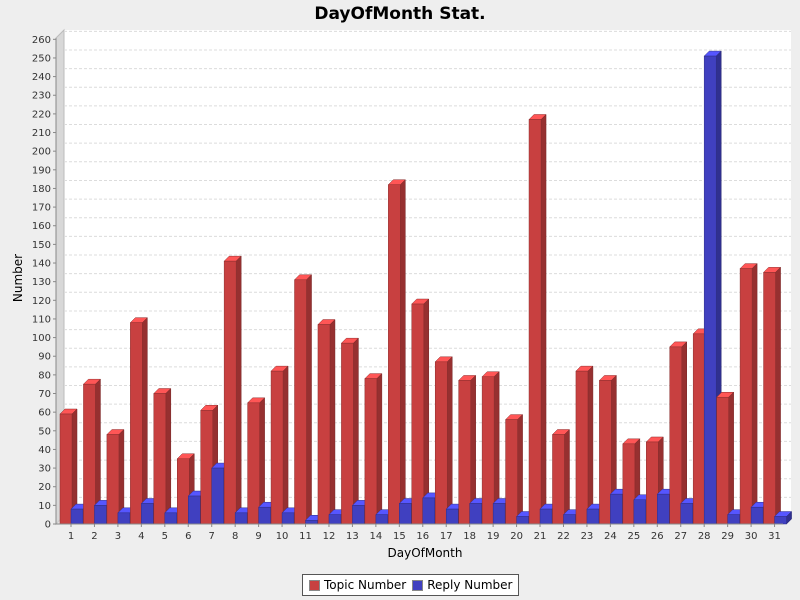 The width and height of the screenshot is (800, 600). What do you see at coordinates (165, 536) in the screenshot?
I see `x-tick-label: 5` at bounding box center [165, 536].